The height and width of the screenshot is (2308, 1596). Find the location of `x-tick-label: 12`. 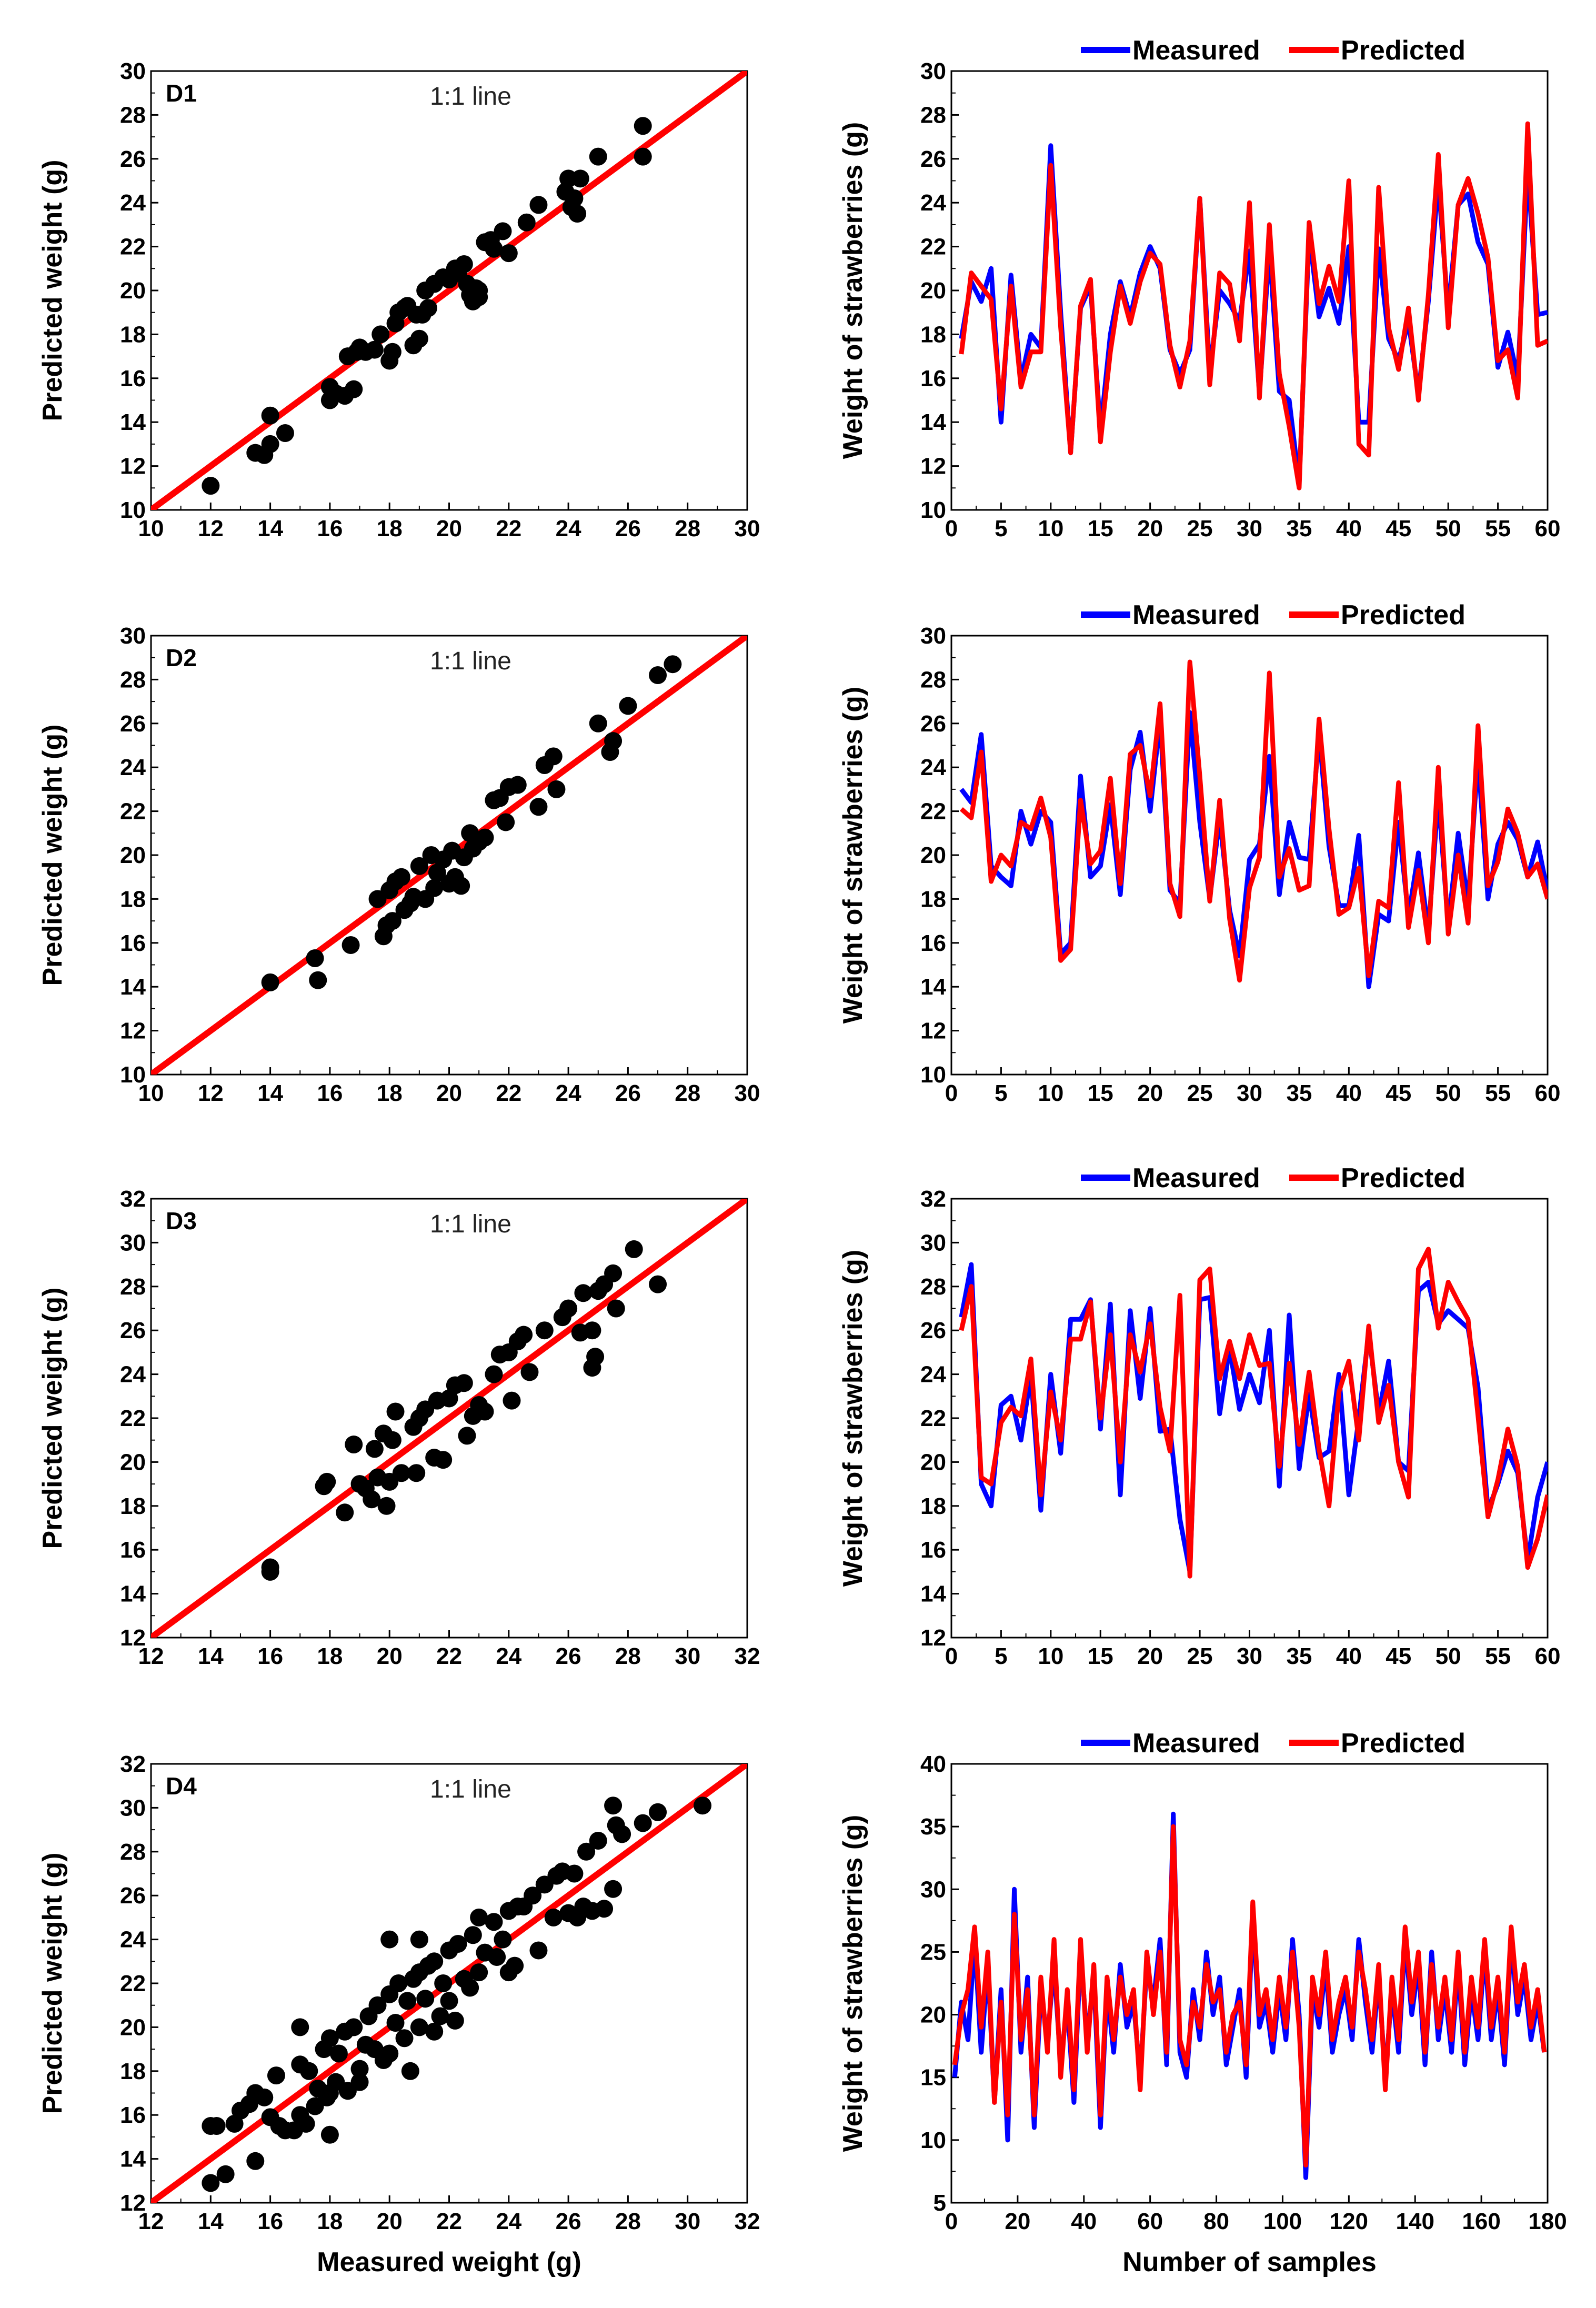

x-tick-label: 12 is located at coordinates (151, 2221).